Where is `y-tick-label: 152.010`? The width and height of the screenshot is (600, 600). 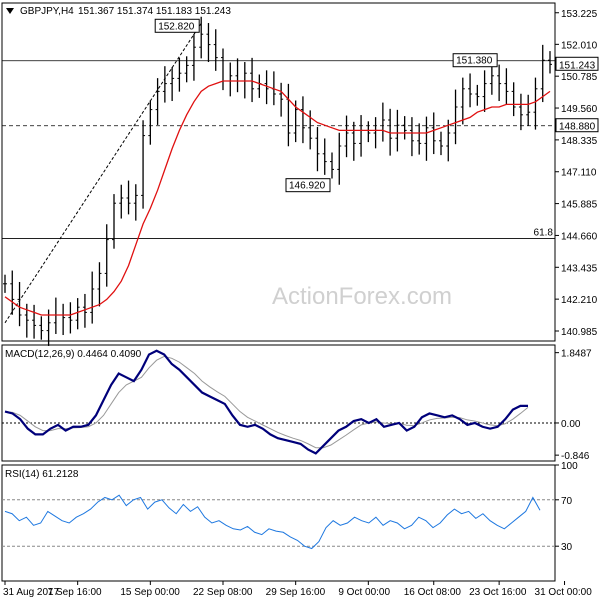 y-tick-label: 152.010 is located at coordinates (579, 45).